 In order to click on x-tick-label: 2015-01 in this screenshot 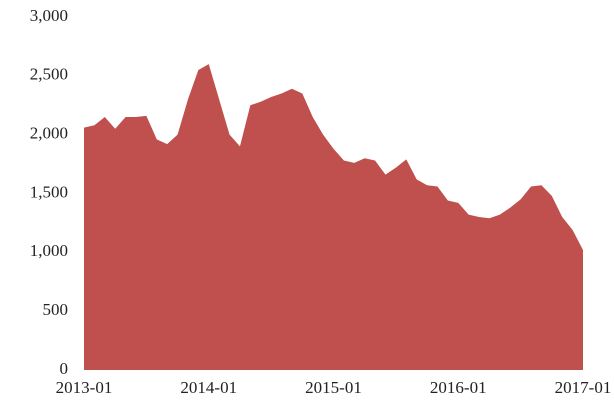, I will do `click(333, 387)`.